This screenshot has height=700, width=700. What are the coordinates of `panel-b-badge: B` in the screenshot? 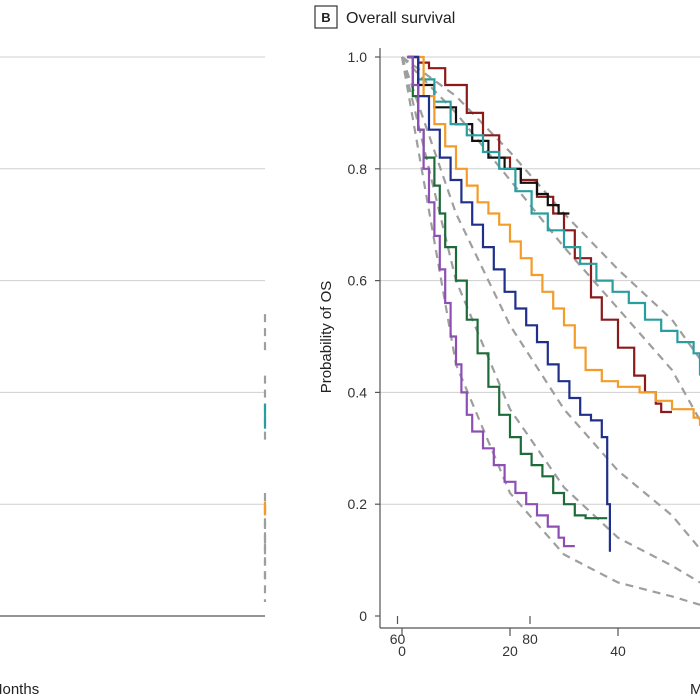 It's located at (325, 17).